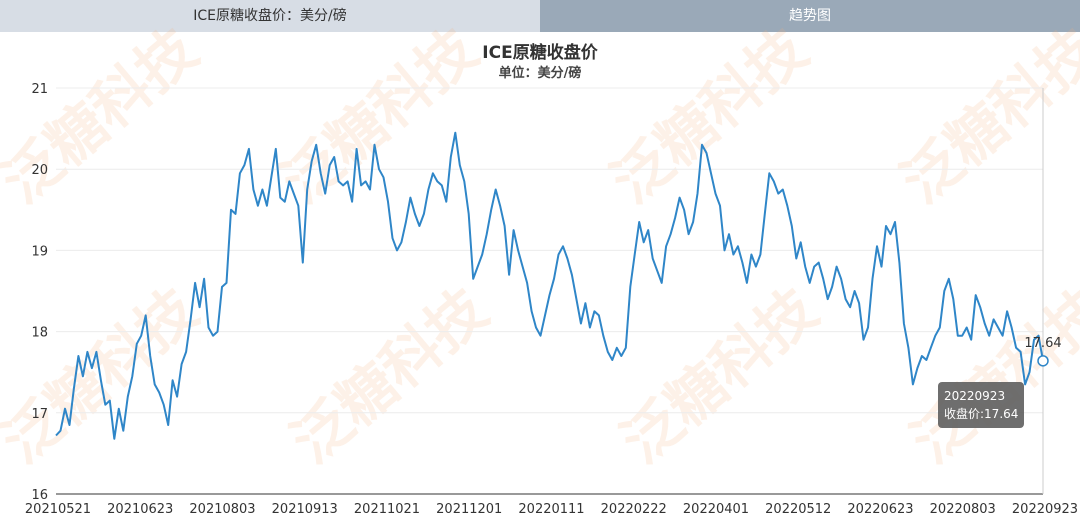 The image size is (1080, 524). Describe the element at coordinates (540, 73) in the screenshot. I see `chart-subtitle: 单位：美分/磅` at that location.